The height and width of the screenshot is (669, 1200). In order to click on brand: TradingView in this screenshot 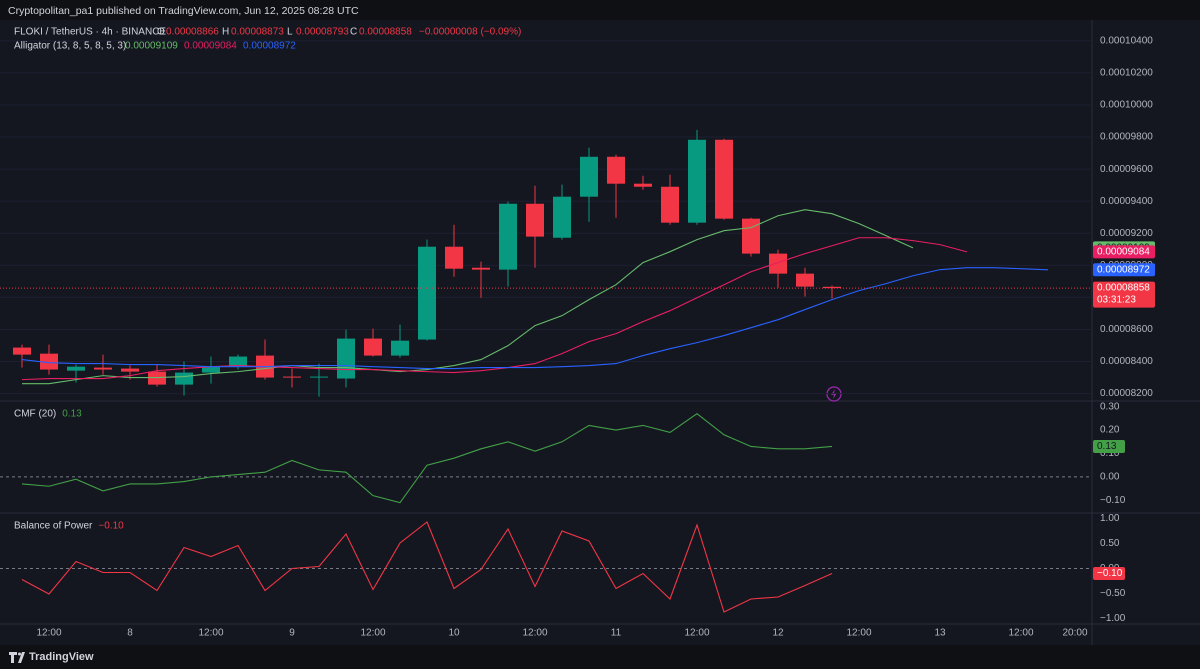, I will do `click(61, 657)`.